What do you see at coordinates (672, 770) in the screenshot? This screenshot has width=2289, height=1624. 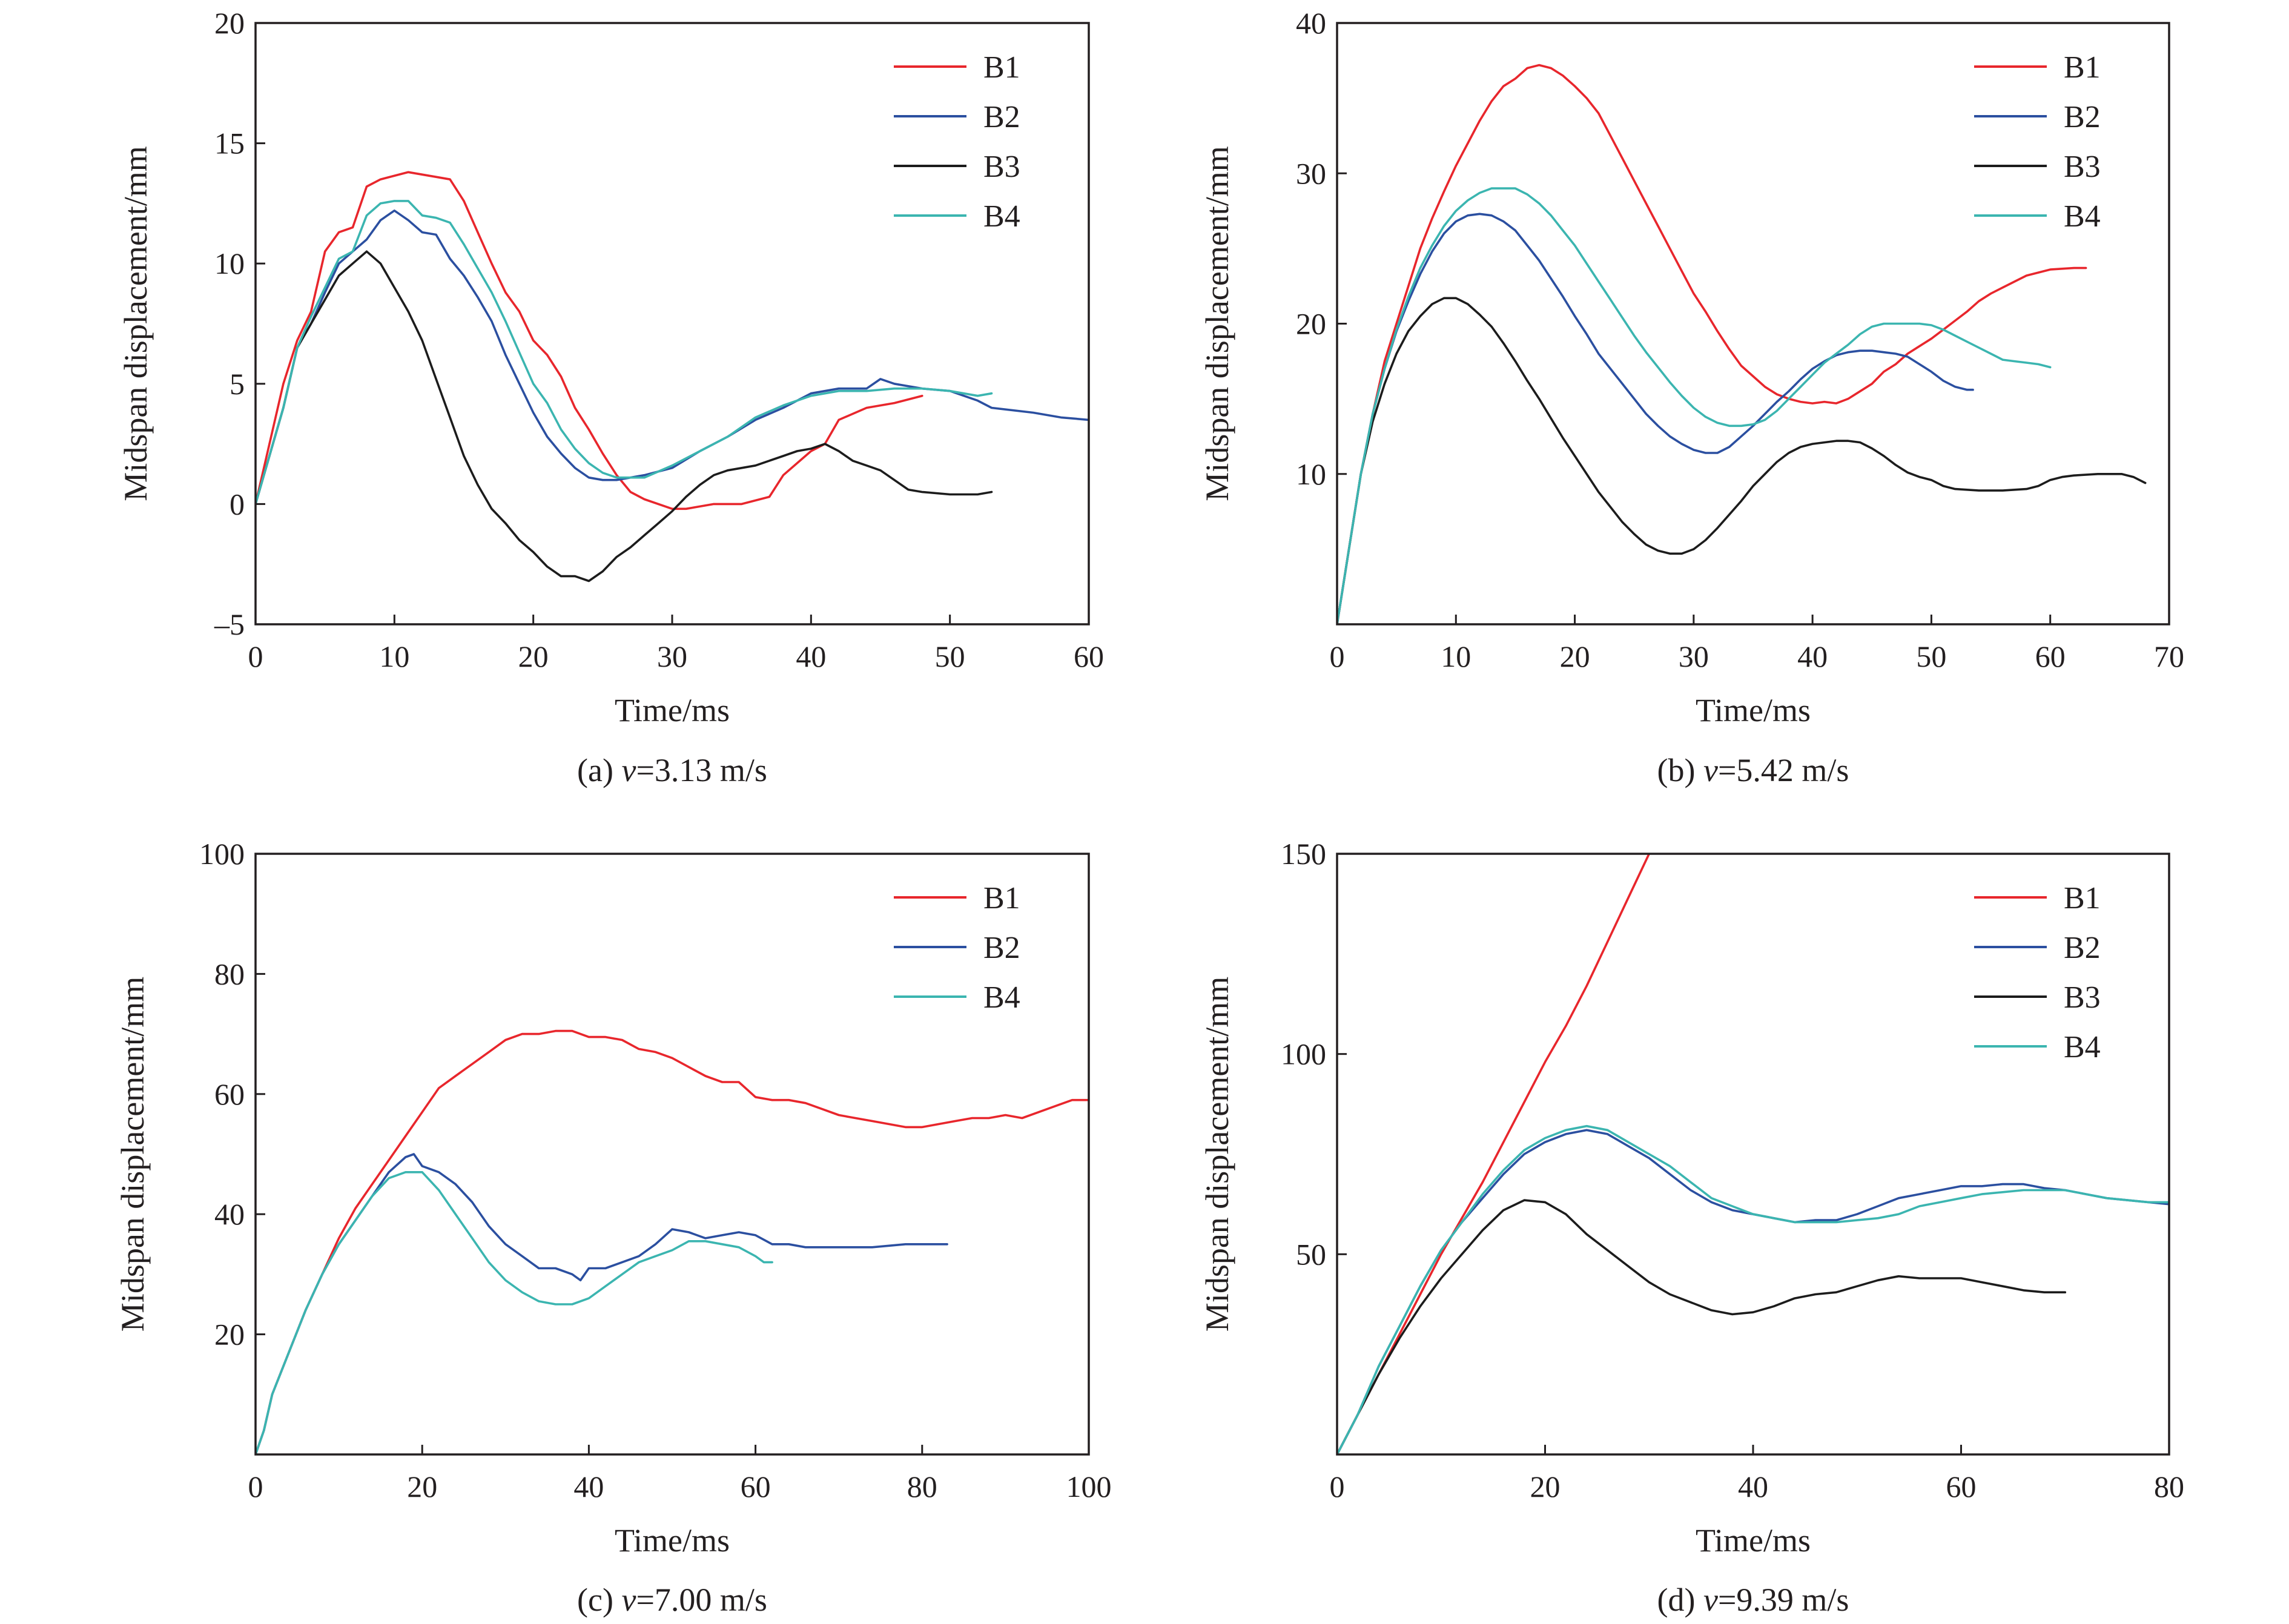 I see `panel-caption: (a) v=3.13 m/s` at bounding box center [672, 770].